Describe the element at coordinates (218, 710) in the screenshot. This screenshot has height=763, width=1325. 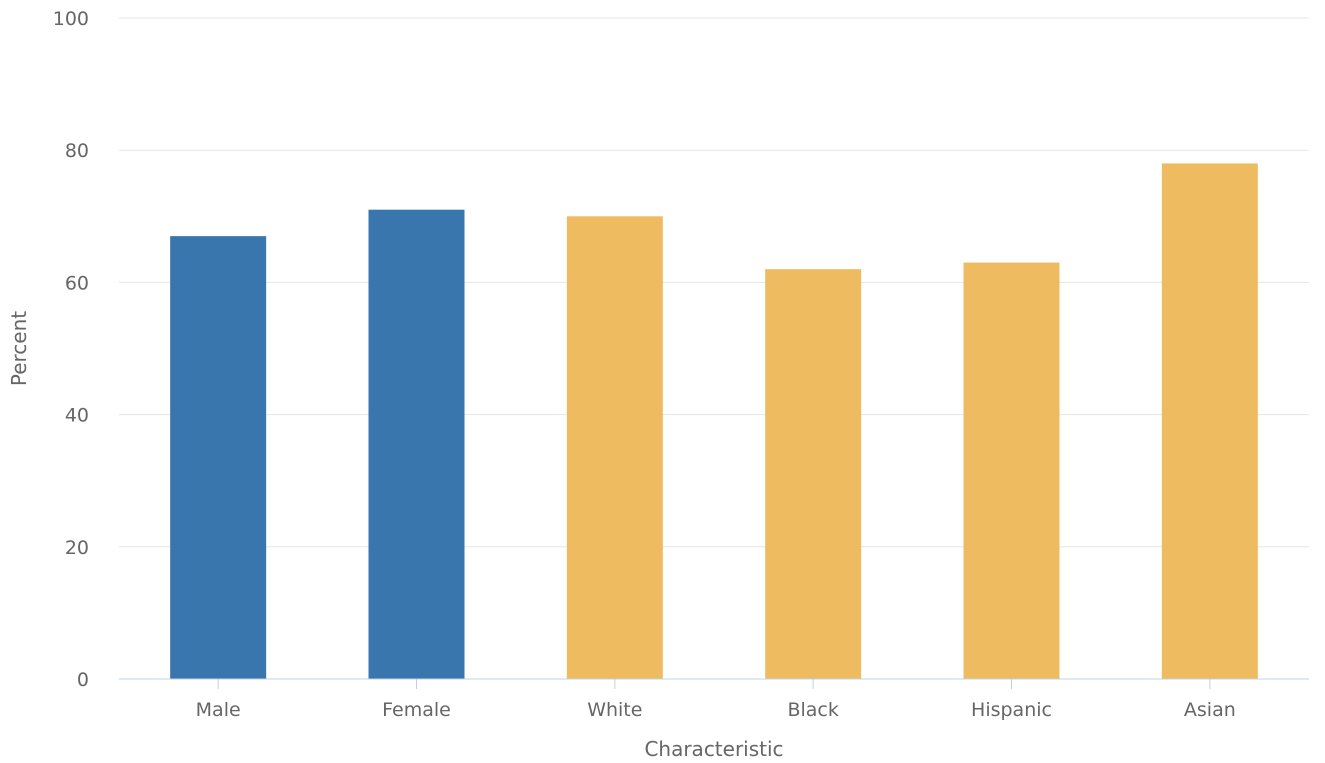
I see `x-tick-label: Male` at that location.